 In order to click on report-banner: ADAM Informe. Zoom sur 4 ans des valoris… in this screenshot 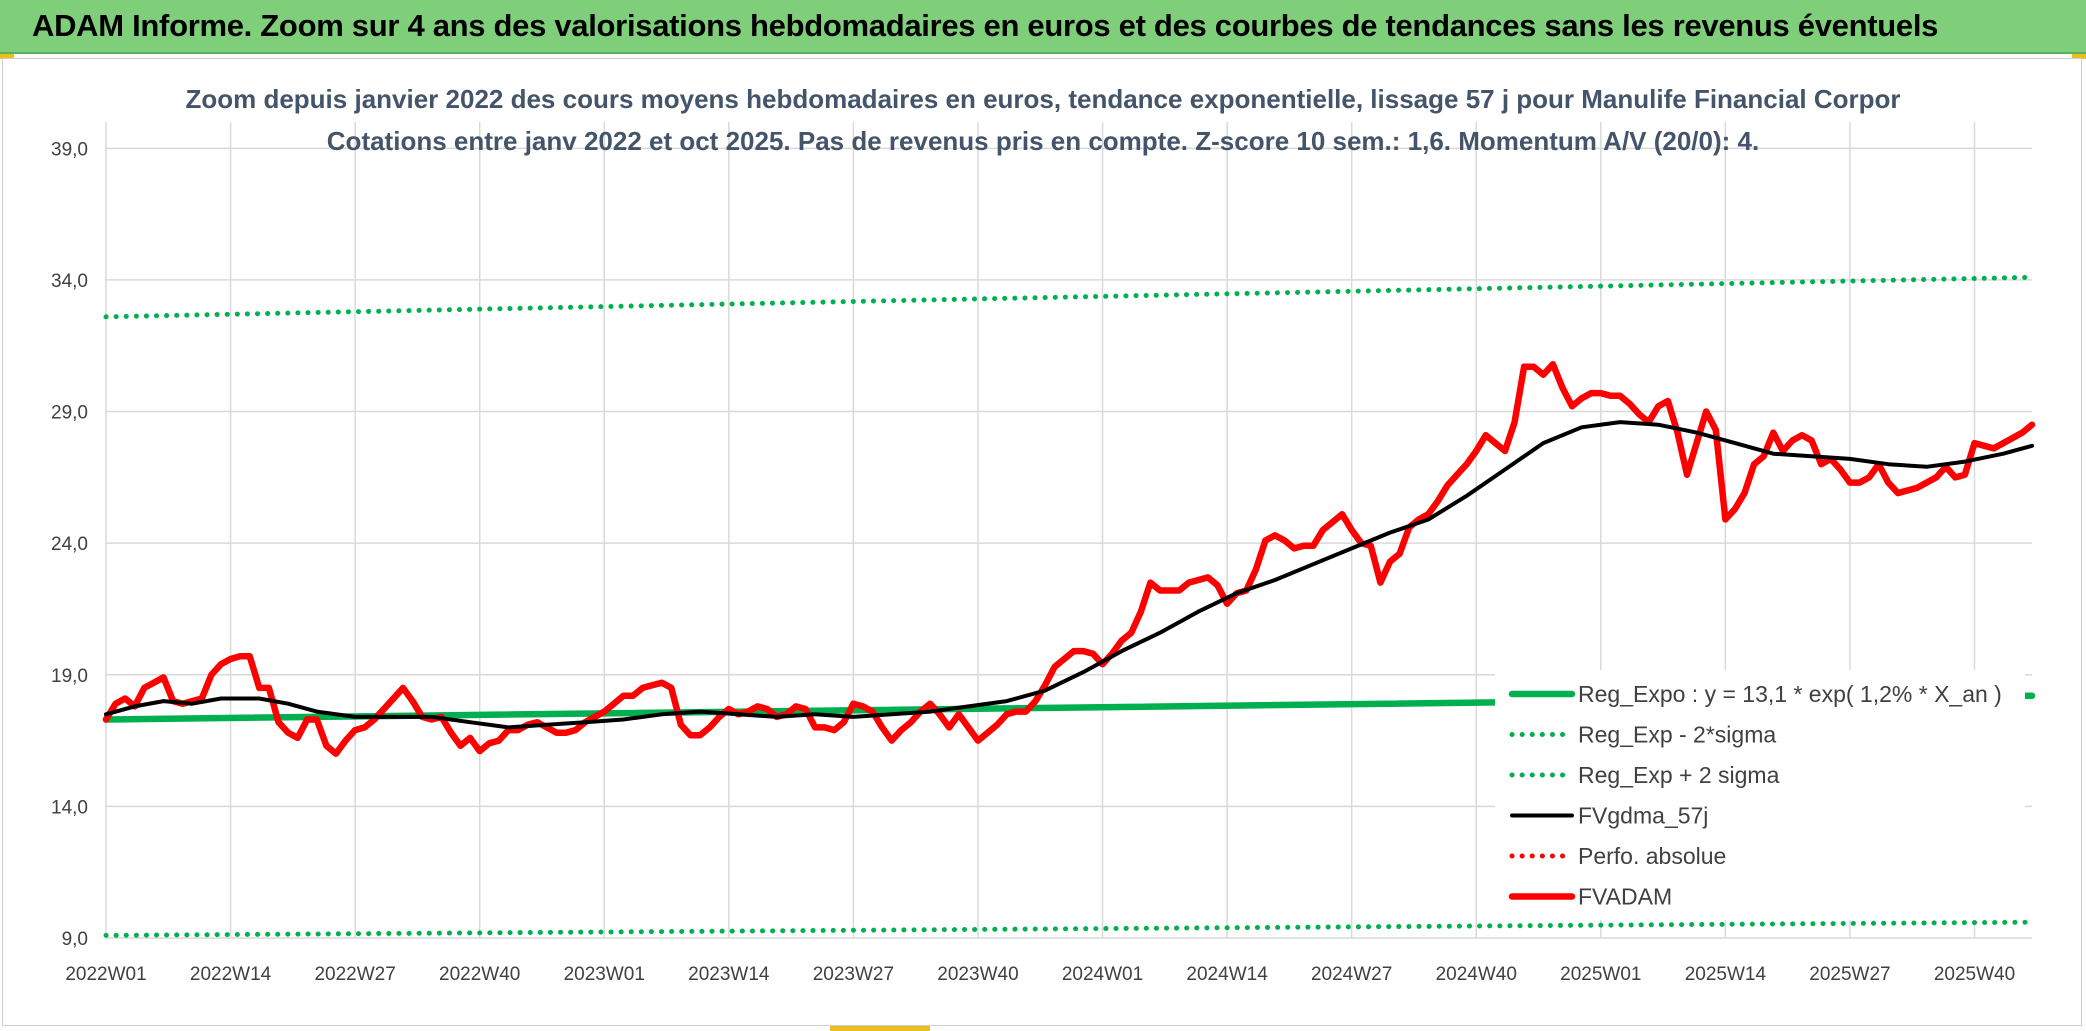, I will do `click(1043, 27)`.